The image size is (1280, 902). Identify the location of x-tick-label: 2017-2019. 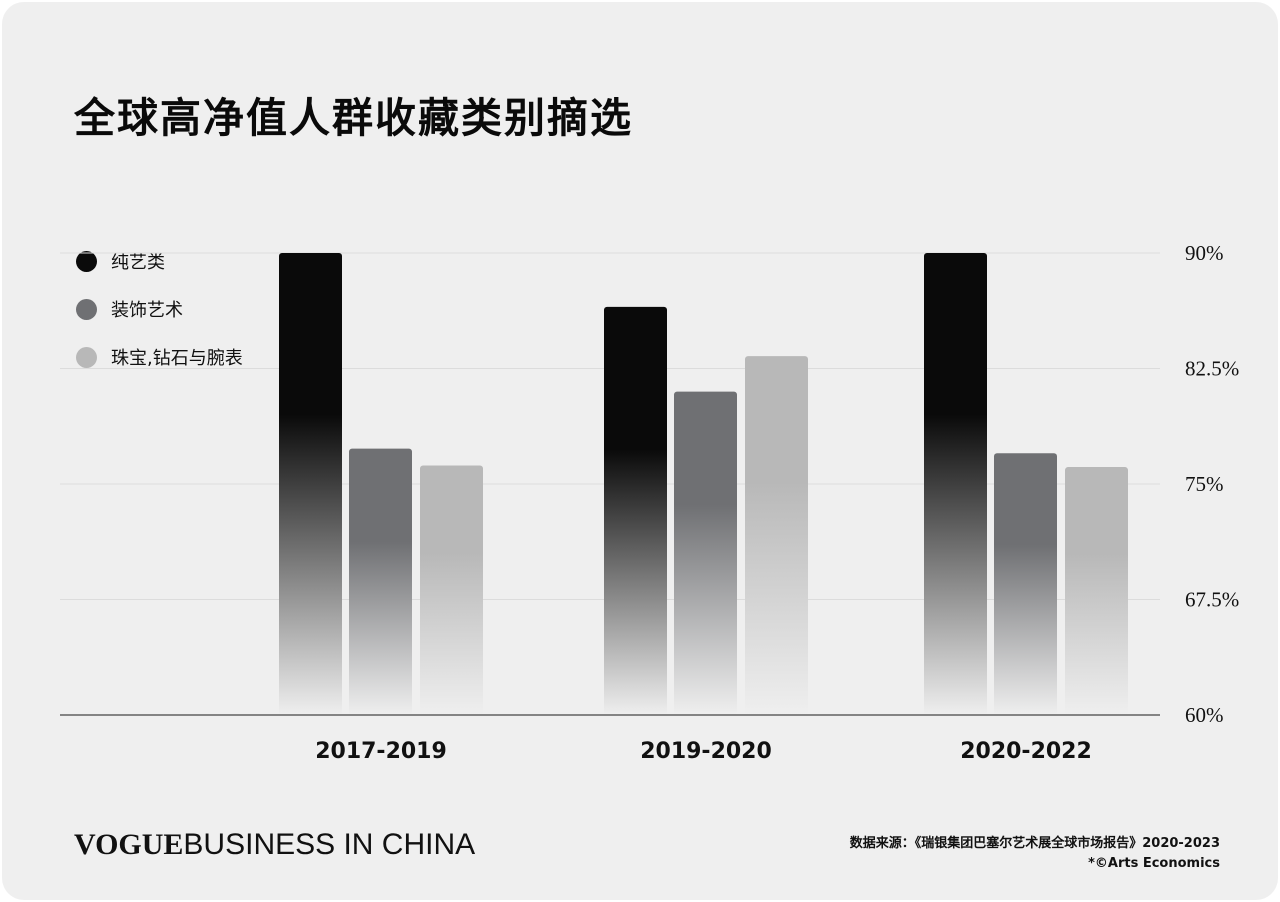
(381, 751).